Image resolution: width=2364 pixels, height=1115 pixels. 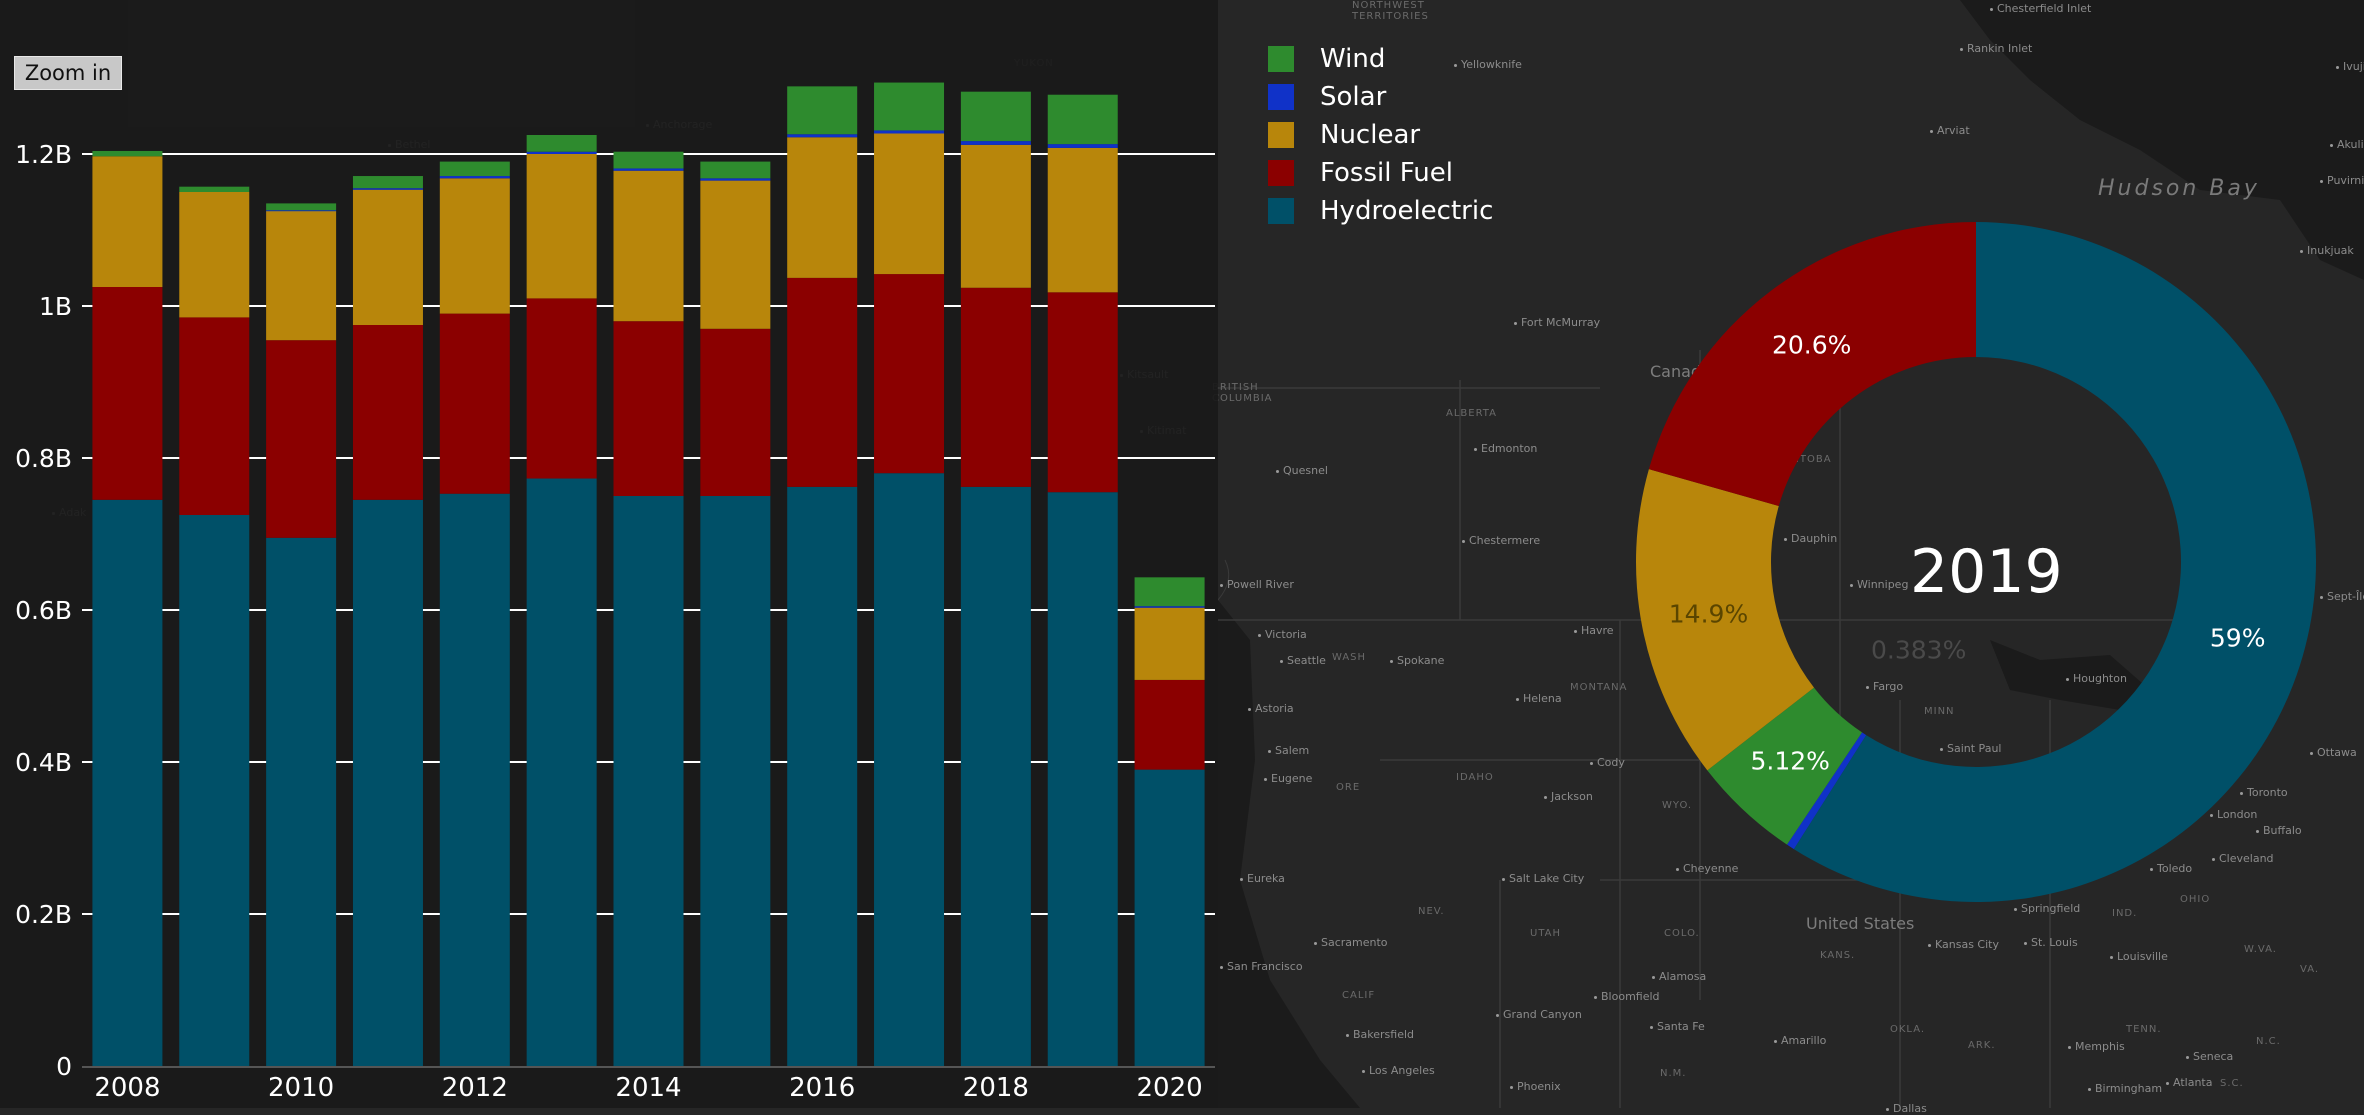 What do you see at coordinates (387, 182) in the screenshot?
I see `bar-wind-2011` at bounding box center [387, 182].